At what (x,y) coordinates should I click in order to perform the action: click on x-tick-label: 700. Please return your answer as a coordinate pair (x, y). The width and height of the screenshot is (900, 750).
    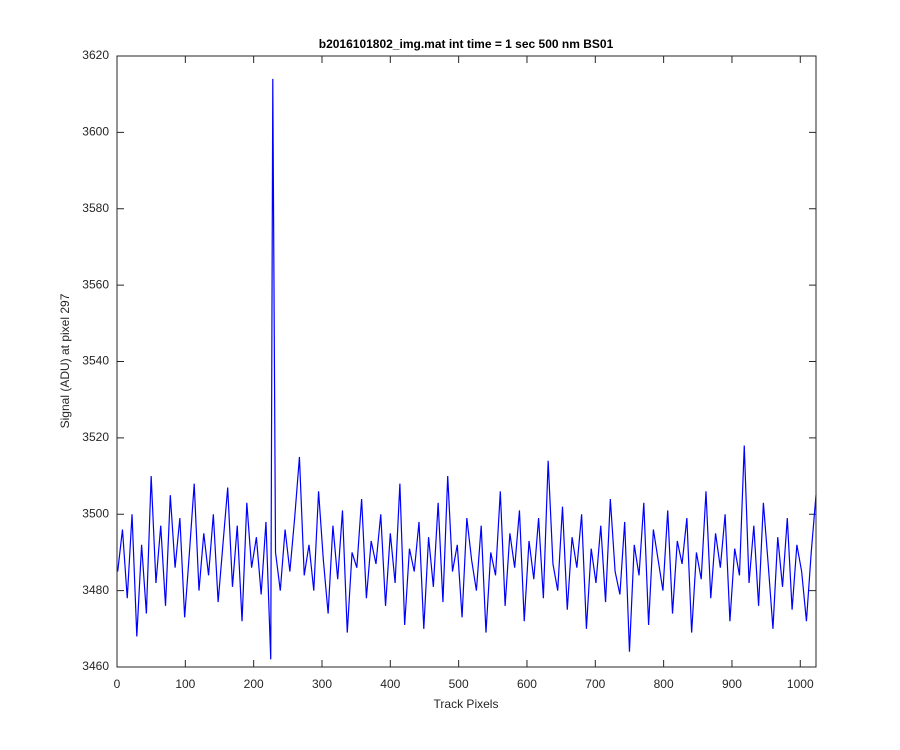
    Looking at the image, I should click on (595, 684).